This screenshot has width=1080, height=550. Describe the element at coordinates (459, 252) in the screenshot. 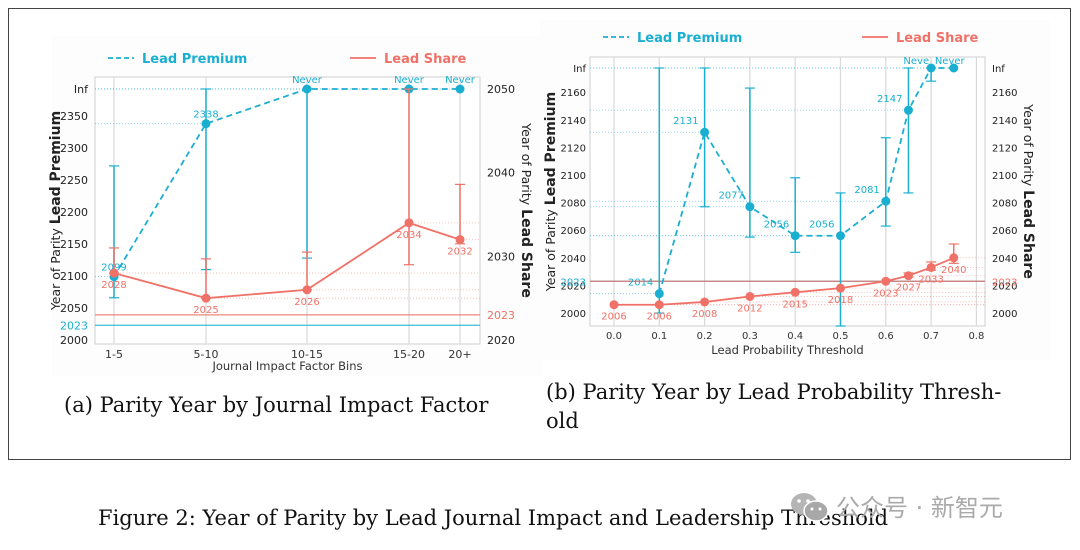

I see `data-label-share: 2032` at that location.